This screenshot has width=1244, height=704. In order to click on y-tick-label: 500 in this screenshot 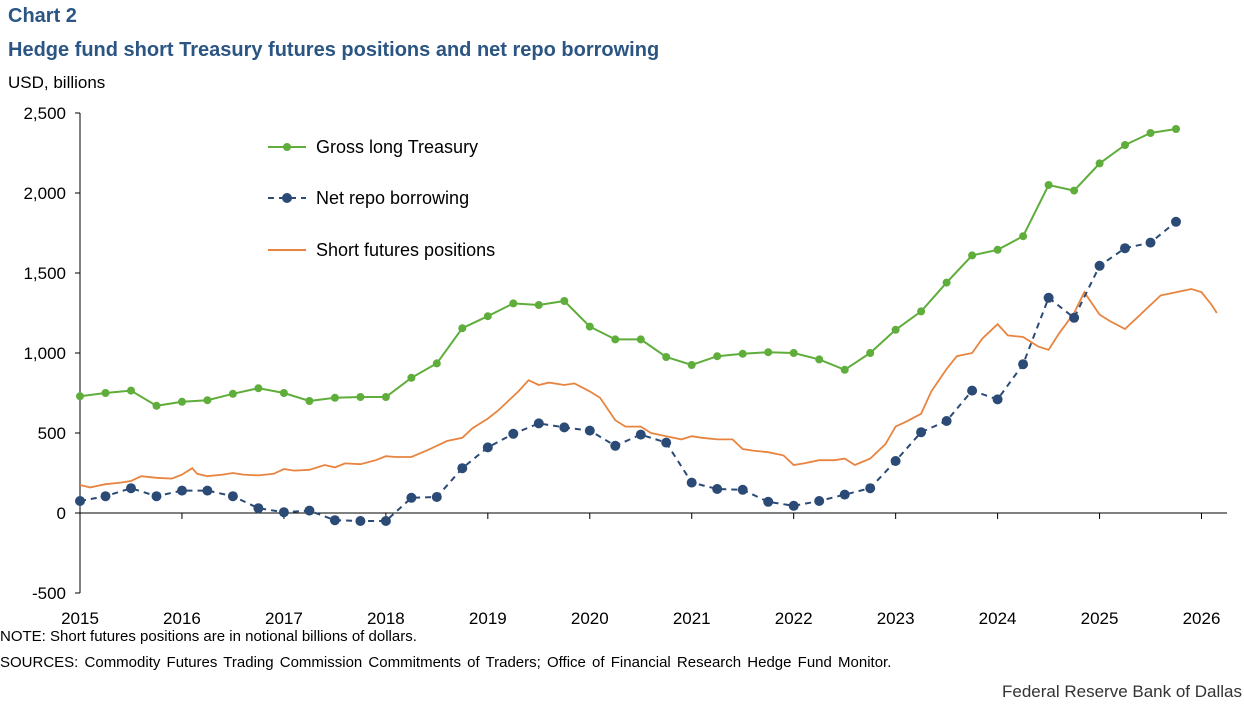, I will do `click(52, 433)`.